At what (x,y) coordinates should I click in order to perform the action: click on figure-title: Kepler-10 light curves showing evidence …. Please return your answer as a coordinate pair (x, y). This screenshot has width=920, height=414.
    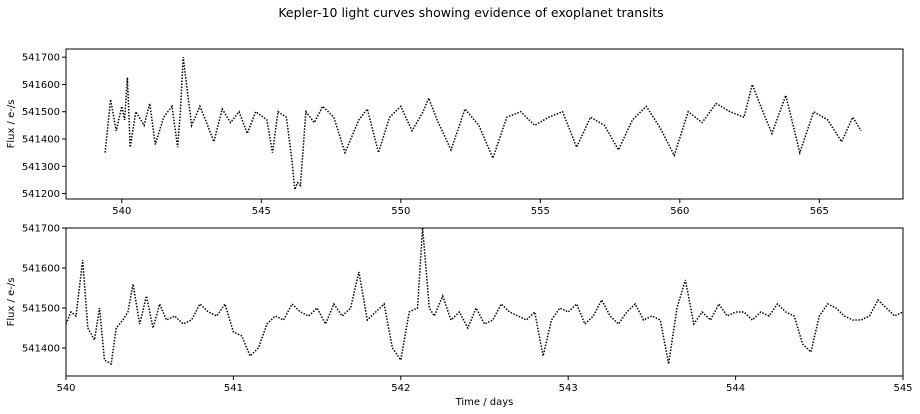
    Looking at the image, I should click on (470, 12).